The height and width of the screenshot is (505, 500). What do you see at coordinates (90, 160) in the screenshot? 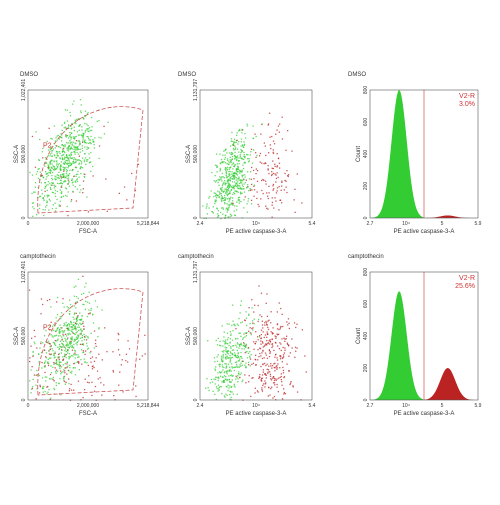
I see `gate-outline` at bounding box center [90, 160].